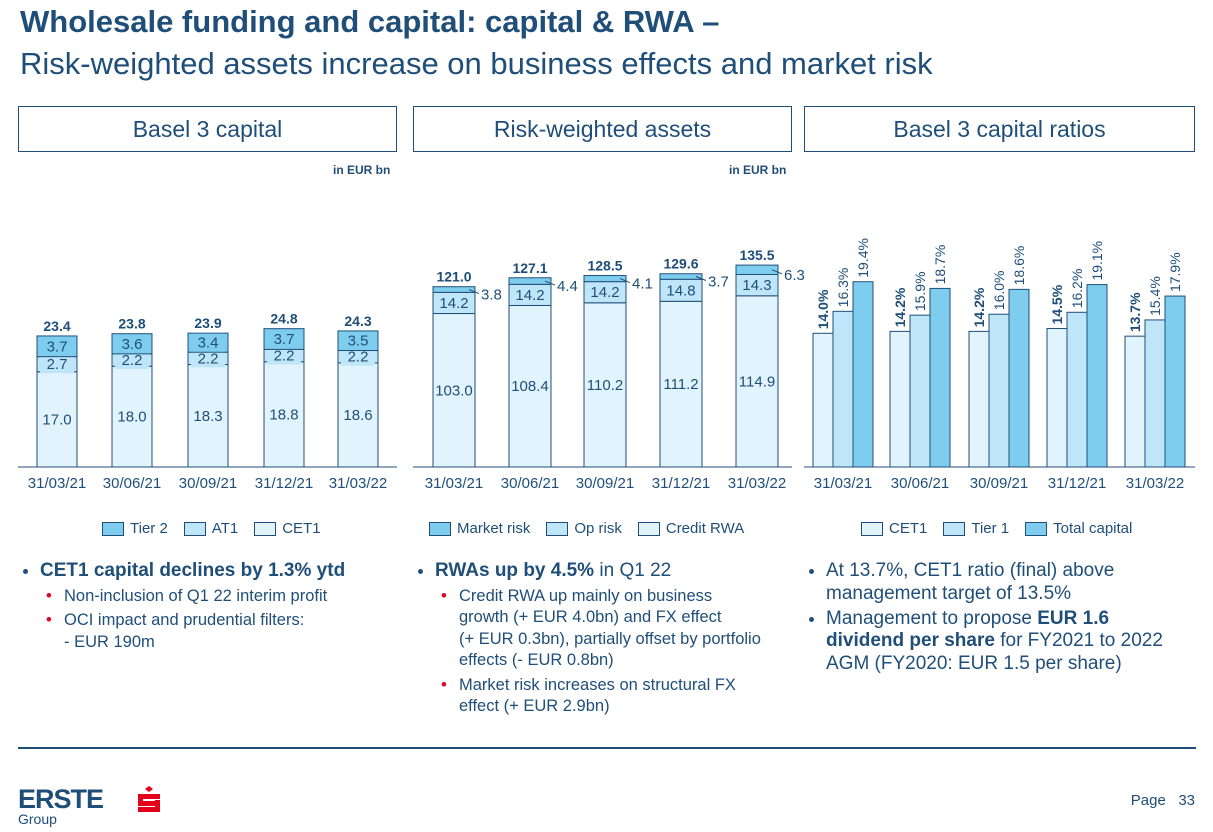 The image size is (1213, 832). I want to click on bullet-text: in Q1 22, so click(633, 570).